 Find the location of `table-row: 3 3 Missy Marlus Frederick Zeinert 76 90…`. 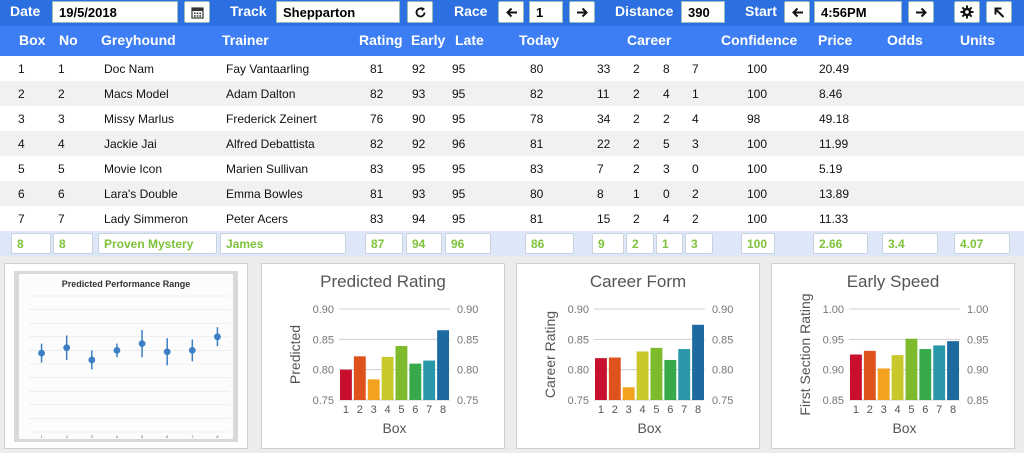

table-row: 3 3 Missy Marlus Frederick Zeinert 76 90… is located at coordinates (512, 118).